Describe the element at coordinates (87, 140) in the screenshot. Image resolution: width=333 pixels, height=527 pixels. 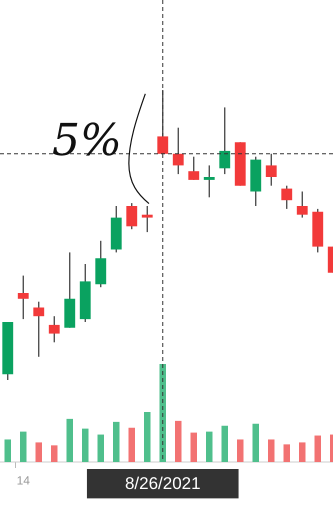
I see `annotation: 5%` at that location.